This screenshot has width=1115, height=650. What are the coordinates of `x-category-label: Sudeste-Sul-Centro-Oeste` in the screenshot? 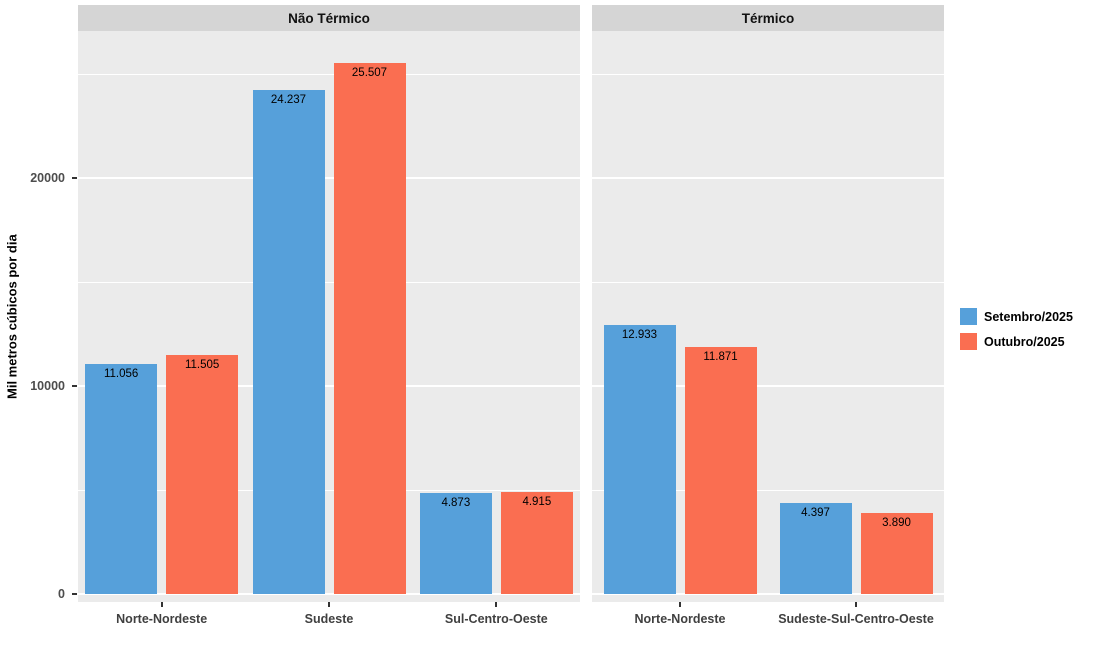 It's located at (856, 619).